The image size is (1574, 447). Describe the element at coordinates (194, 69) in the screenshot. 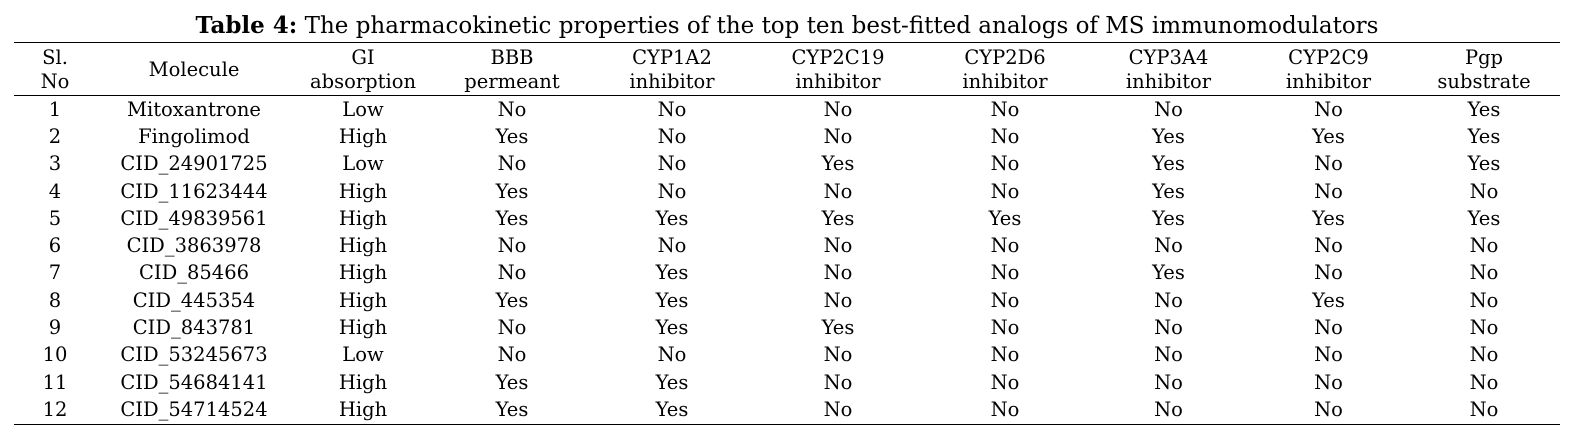

I see `header-molecule: Molecule` at that location.